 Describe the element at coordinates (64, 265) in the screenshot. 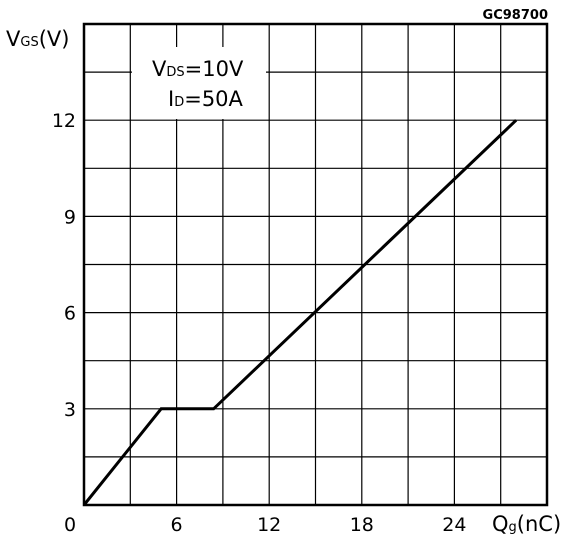

I see `y-tick-labels: 3 6 9 12` at that location.